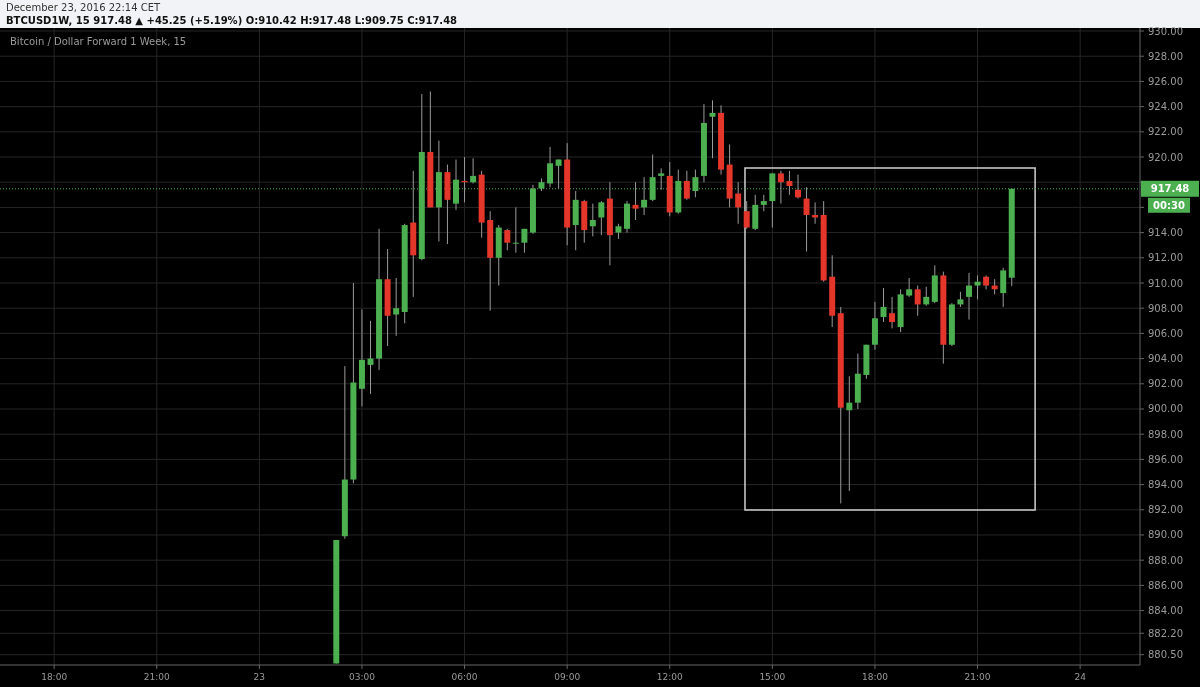 This screenshot has height=687, width=1200. Describe the element at coordinates (1080, 677) in the screenshot. I see `x-tick-label: 24` at that location.